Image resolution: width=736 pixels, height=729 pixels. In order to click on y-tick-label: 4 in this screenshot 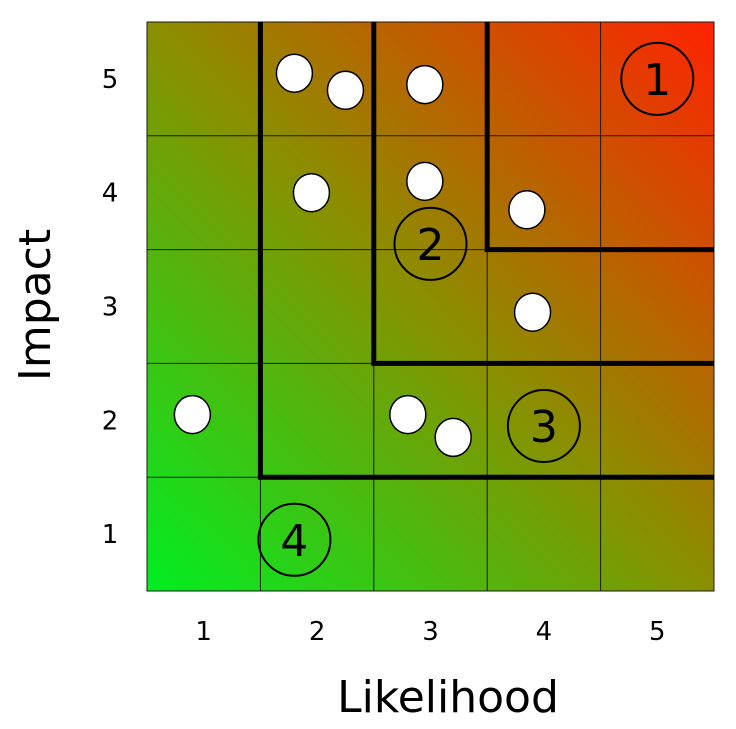, I will do `click(110, 194)`.